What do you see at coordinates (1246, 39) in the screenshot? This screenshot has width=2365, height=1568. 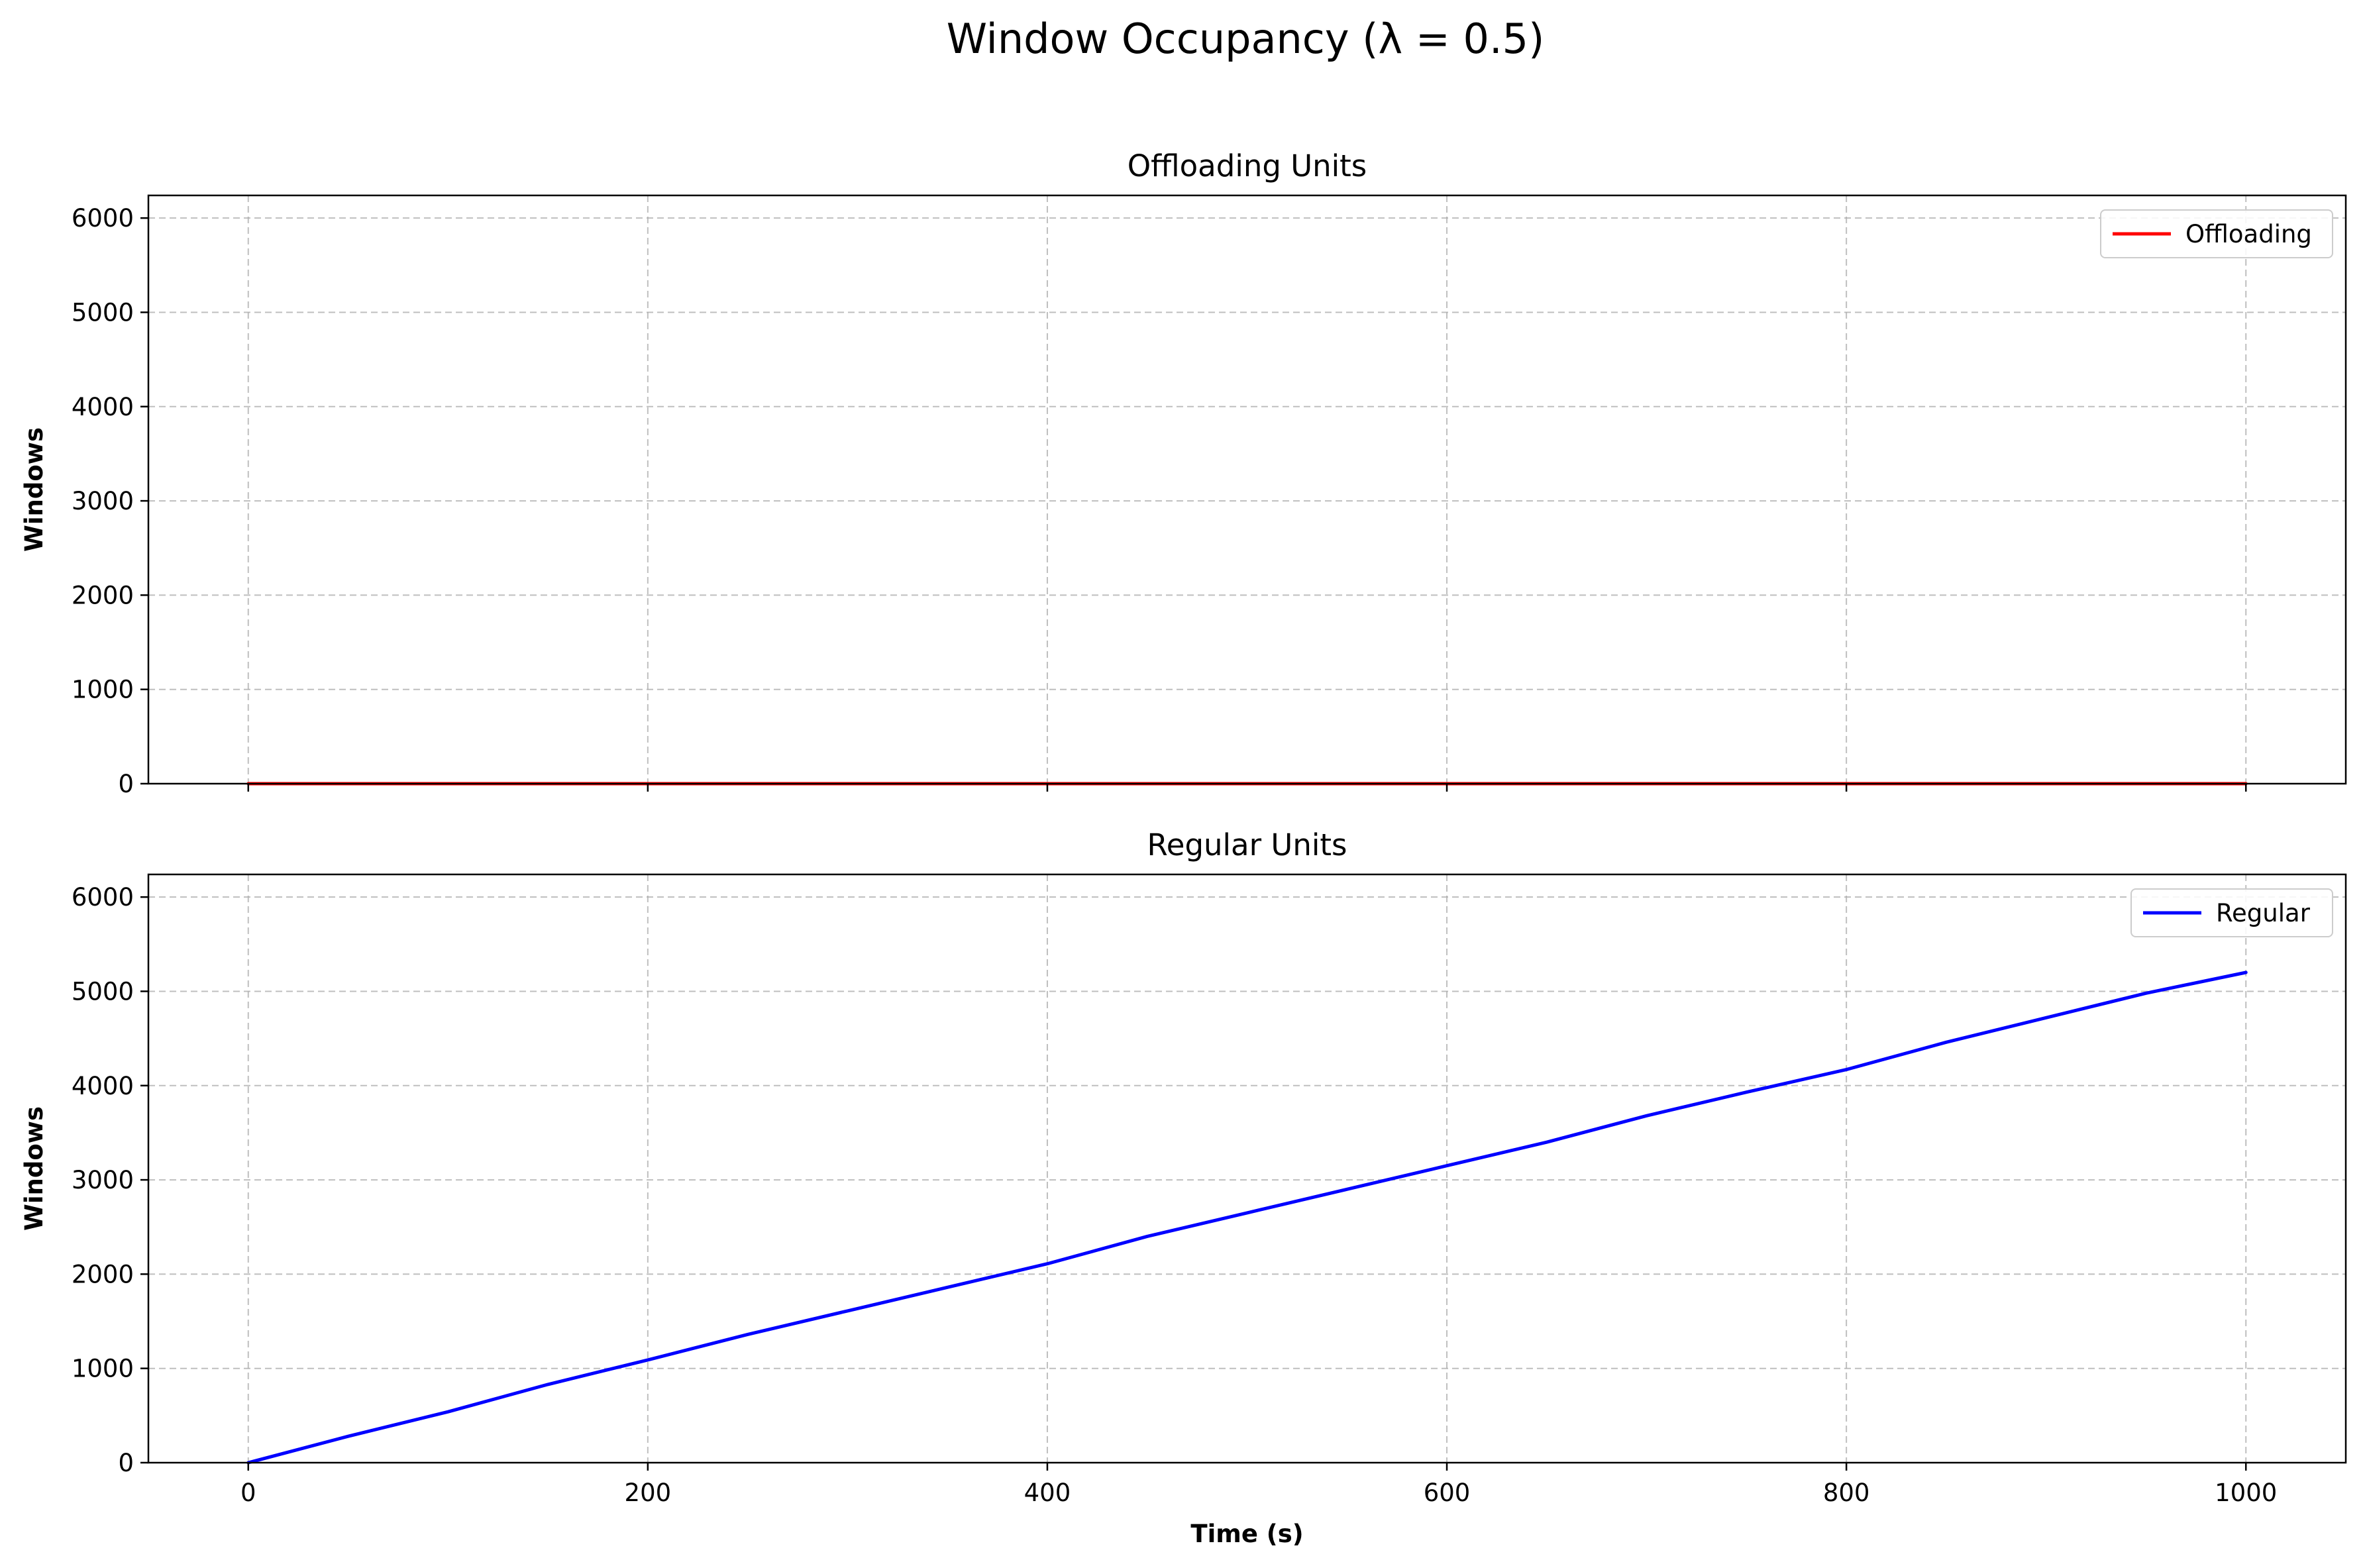 I see `figure-title: Window Occupancy (λ = 0.5)` at bounding box center [1246, 39].